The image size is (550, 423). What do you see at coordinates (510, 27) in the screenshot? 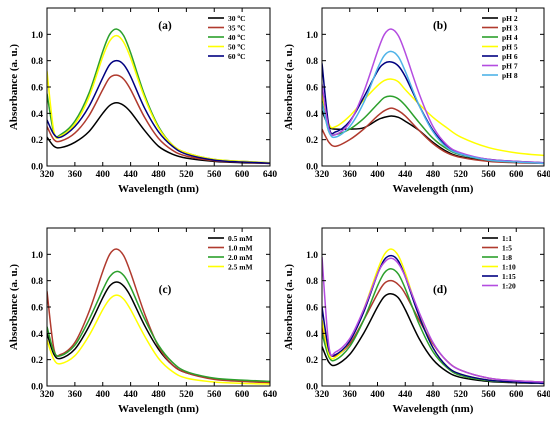
I see `legend-entry-2: pH 3` at bounding box center [510, 27].